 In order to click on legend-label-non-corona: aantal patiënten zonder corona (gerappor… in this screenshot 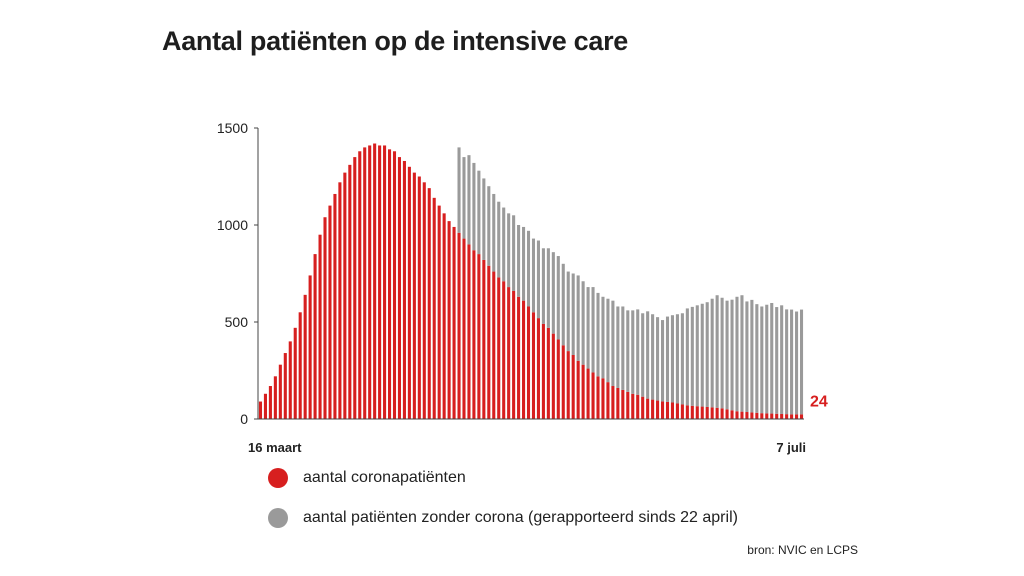, I will do `click(520, 517)`.